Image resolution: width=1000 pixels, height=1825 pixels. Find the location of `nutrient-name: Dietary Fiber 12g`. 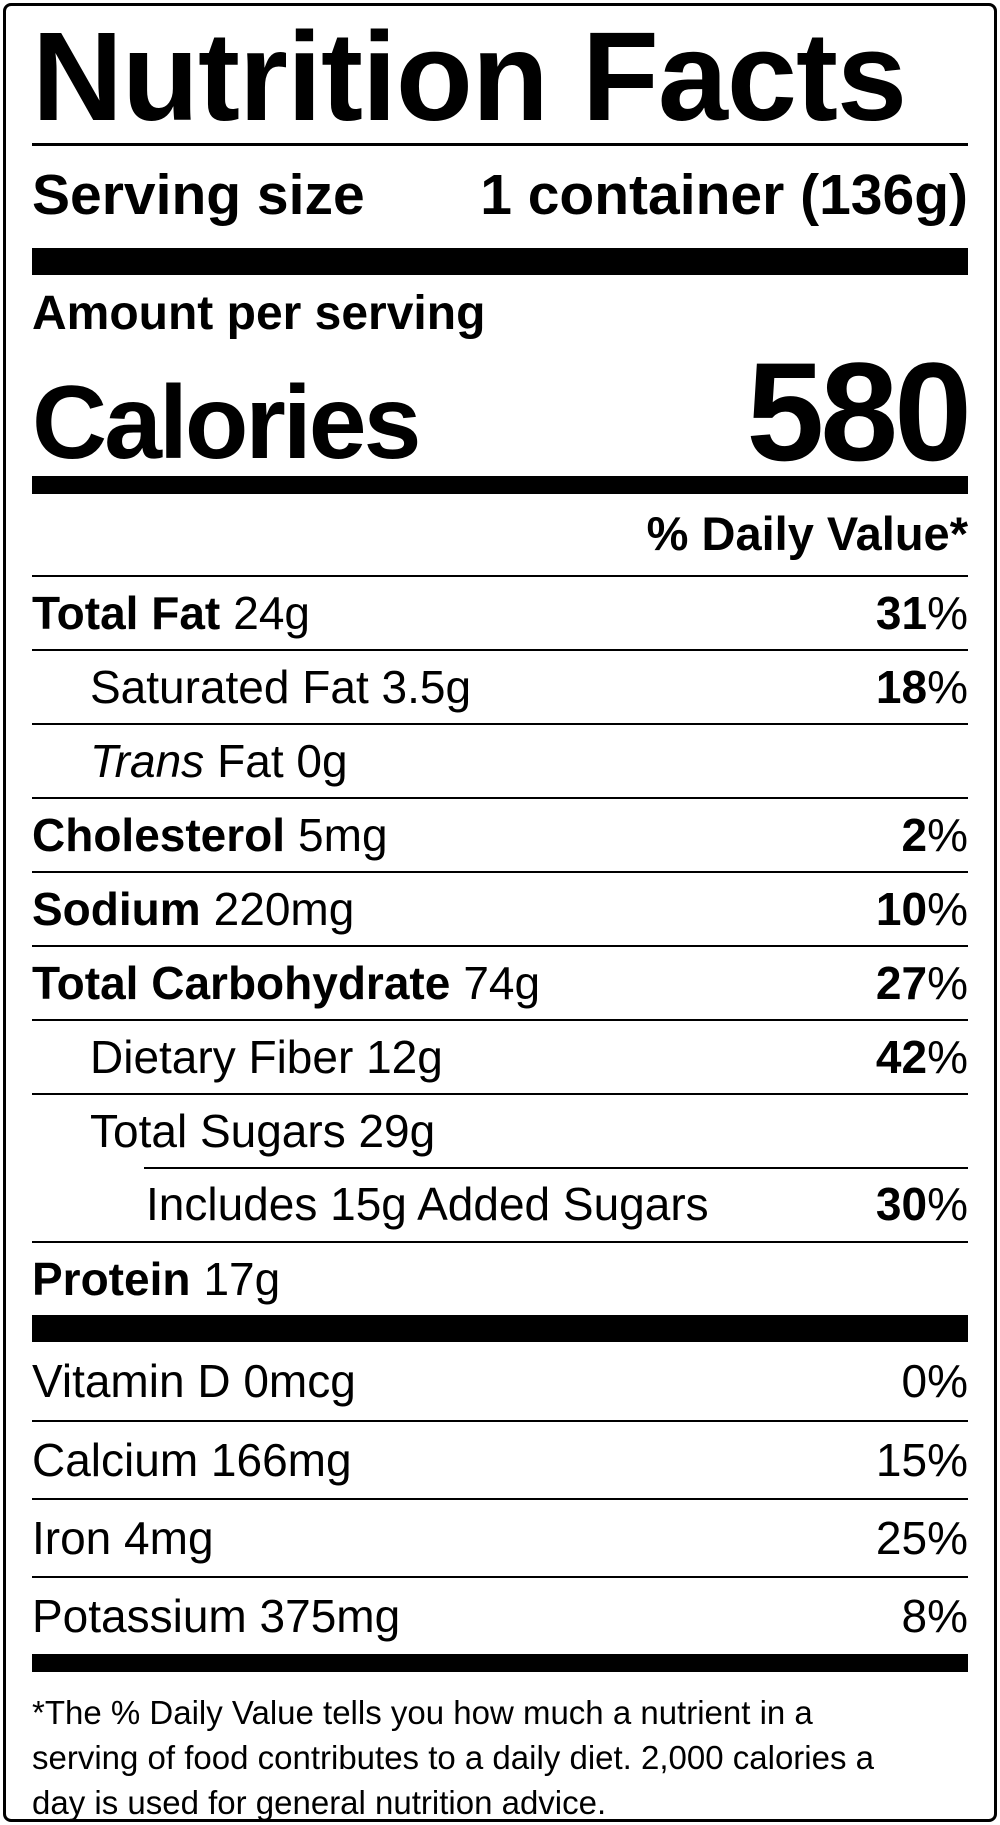

nutrient-name: Dietary Fiber 12g is located at coordinates (266, 1057).